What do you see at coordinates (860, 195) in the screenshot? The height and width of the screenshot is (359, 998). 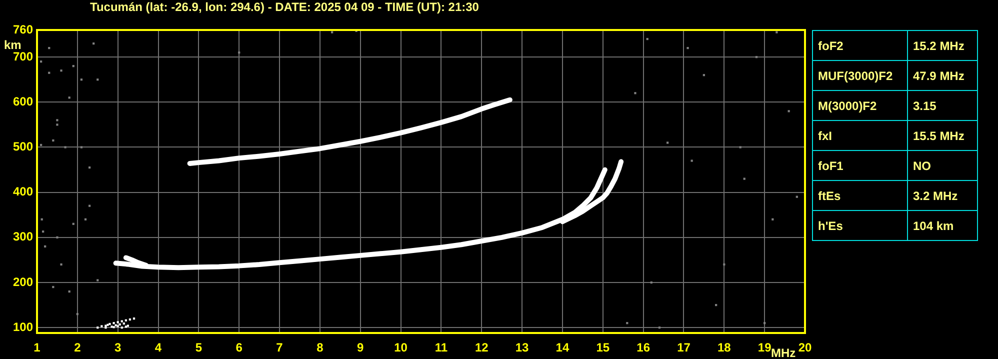 I see `text: ftEs` at bounding box center [860, 195].